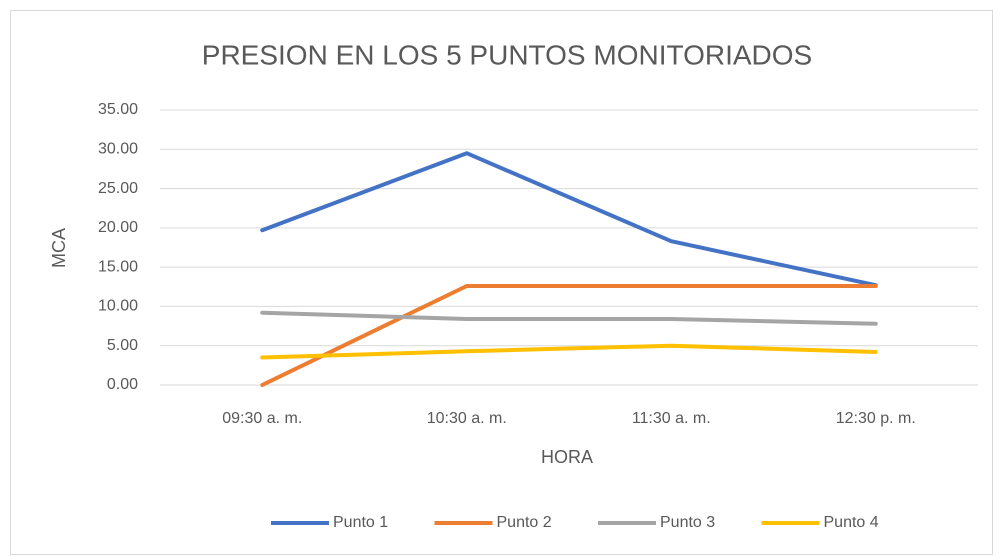  What do you see at coordinates (687, 522) in the screenshot?
I see `legend-label: Punto 3` at bounding box center [687, 522].